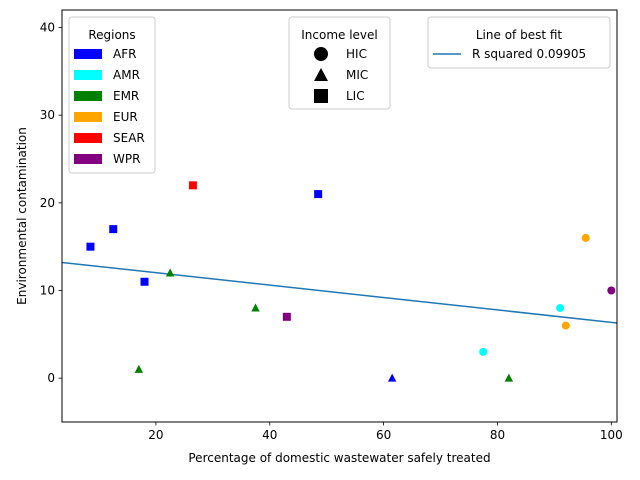 The image size is (640, 480). What do you see at coordinates (519, 35) in the screenshot?
I see `fit-legend-title: Line of best fit` at bounding box center [519, 35].